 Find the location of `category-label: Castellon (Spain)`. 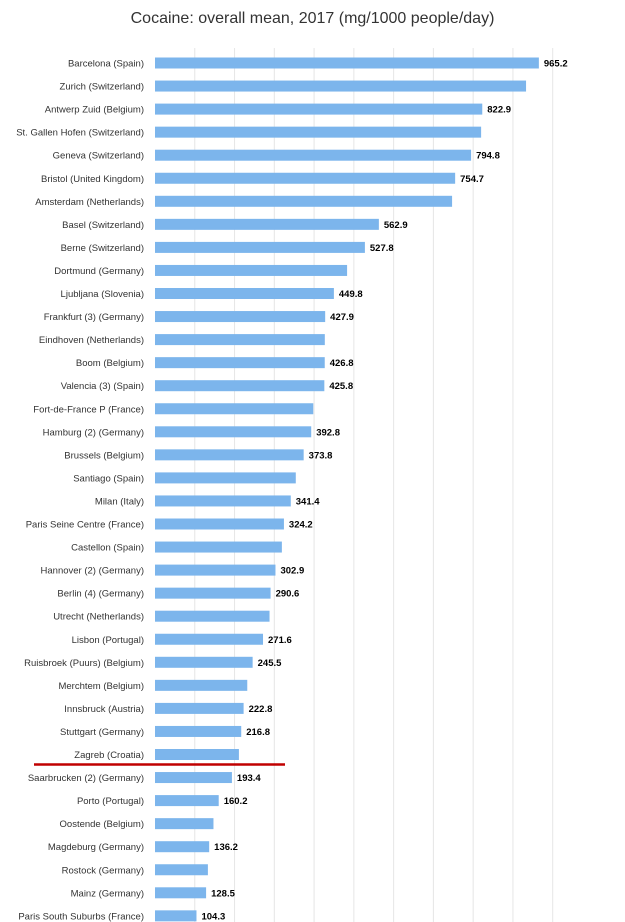

category-label: Castellon (Spain) is located at coordinates (107, 548).